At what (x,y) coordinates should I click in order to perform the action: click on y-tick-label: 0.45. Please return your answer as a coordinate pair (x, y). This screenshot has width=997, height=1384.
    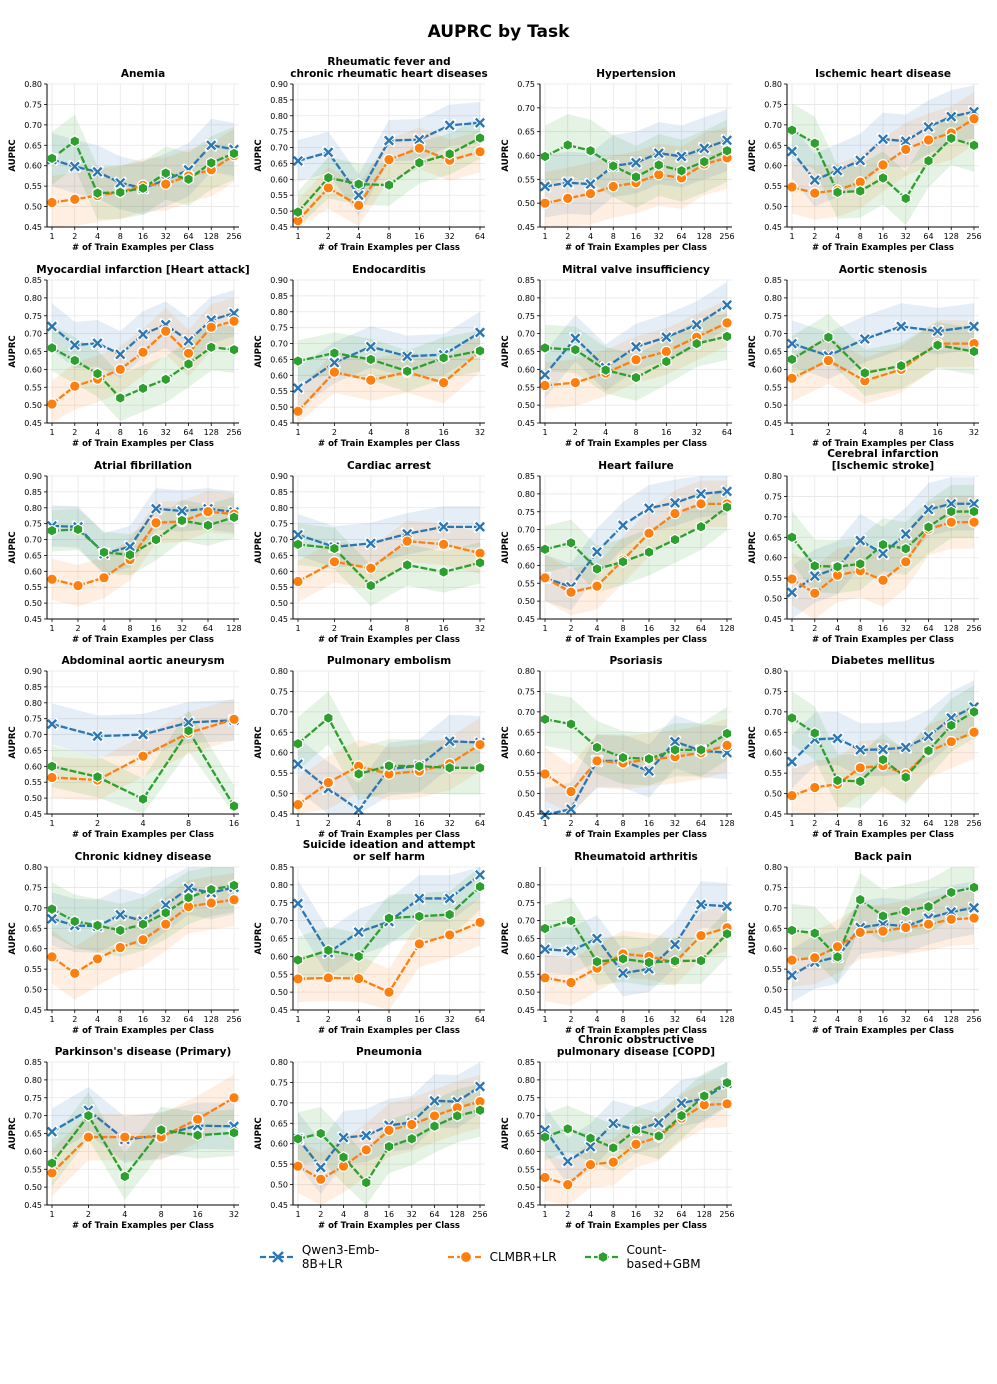
    Looking at the image, I should click on (33, 227).